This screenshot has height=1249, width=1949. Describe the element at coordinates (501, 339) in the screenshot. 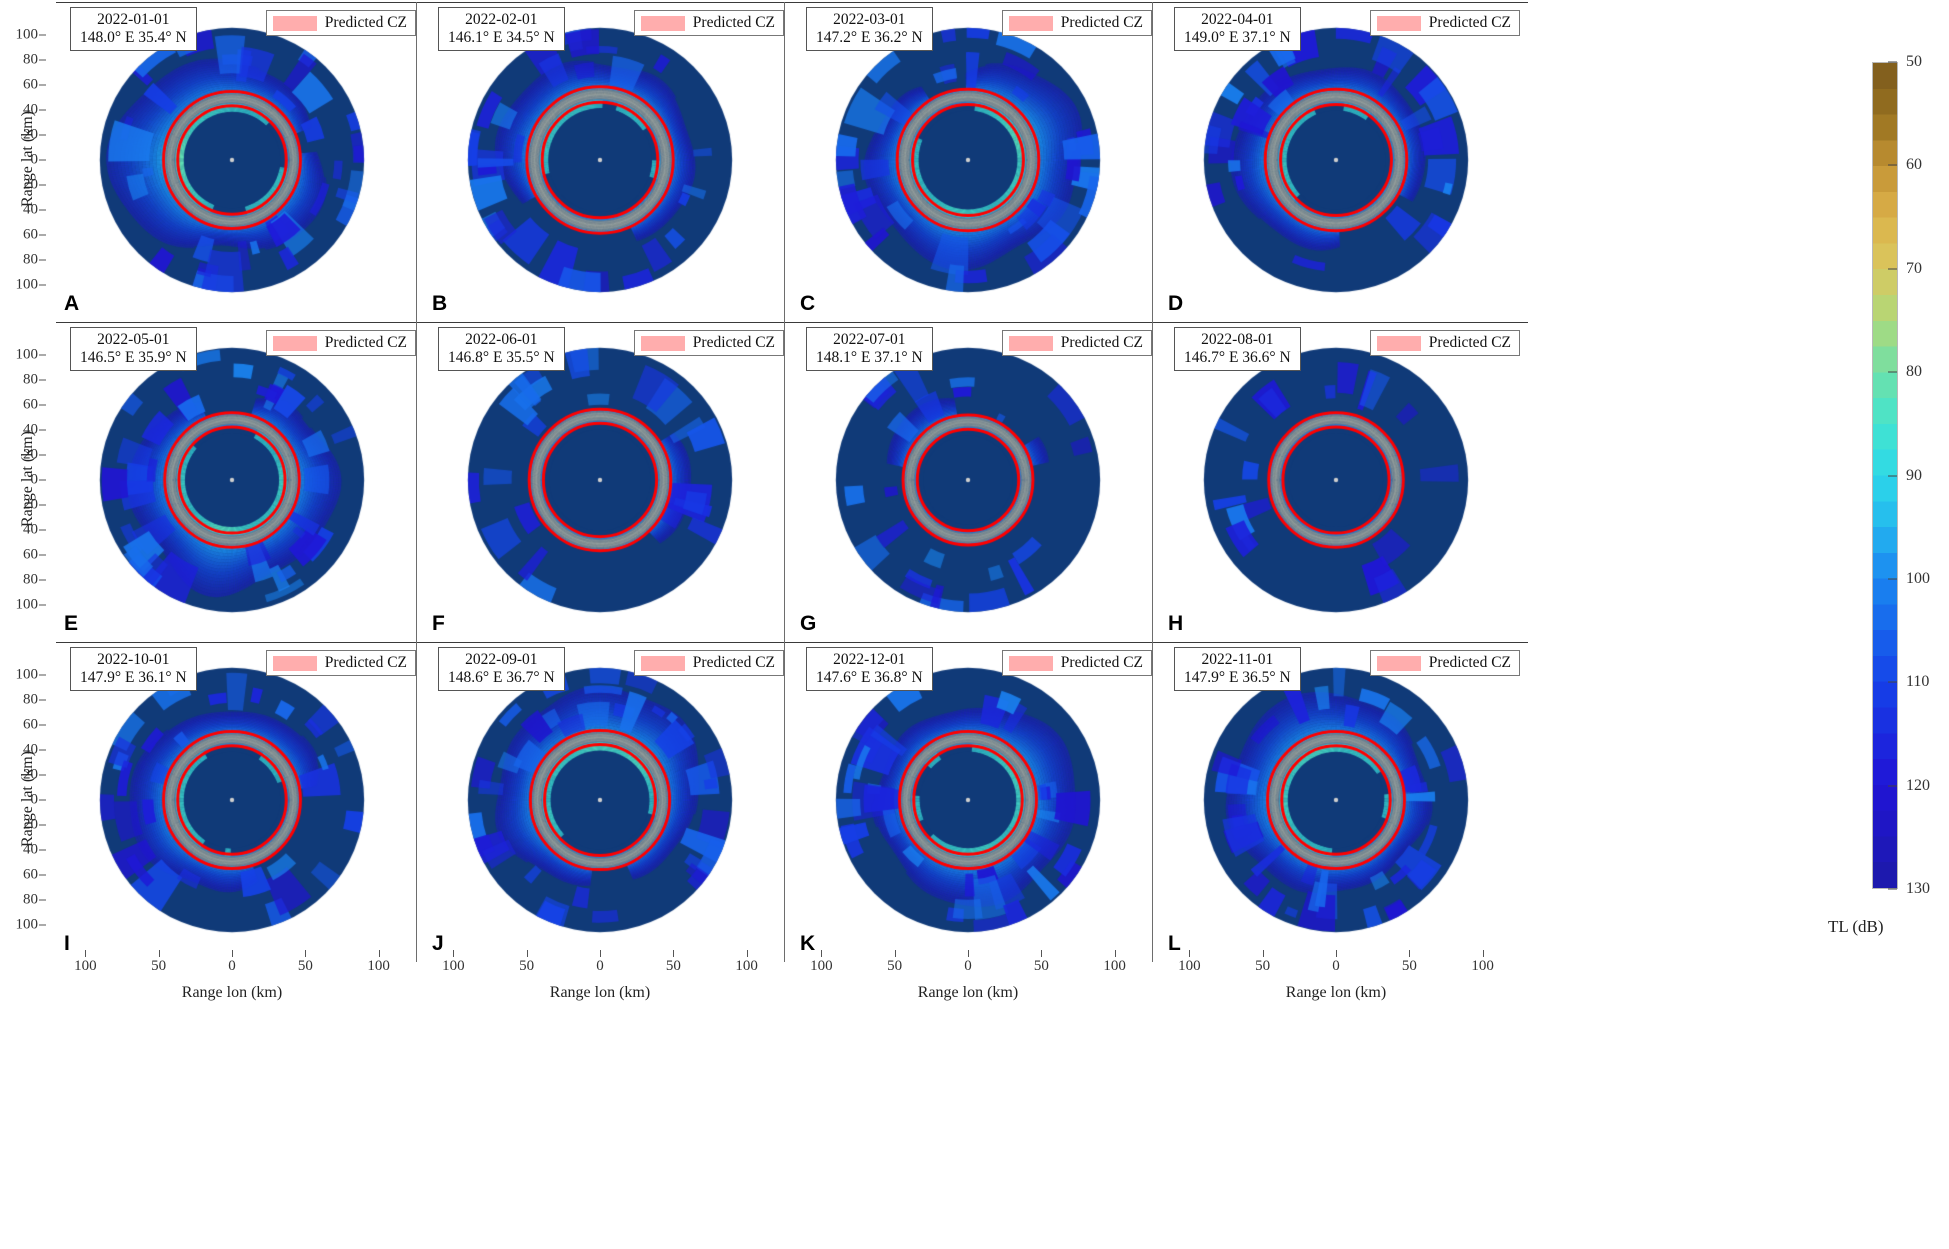

I see `panel-date: 2022-06-01` at that location.